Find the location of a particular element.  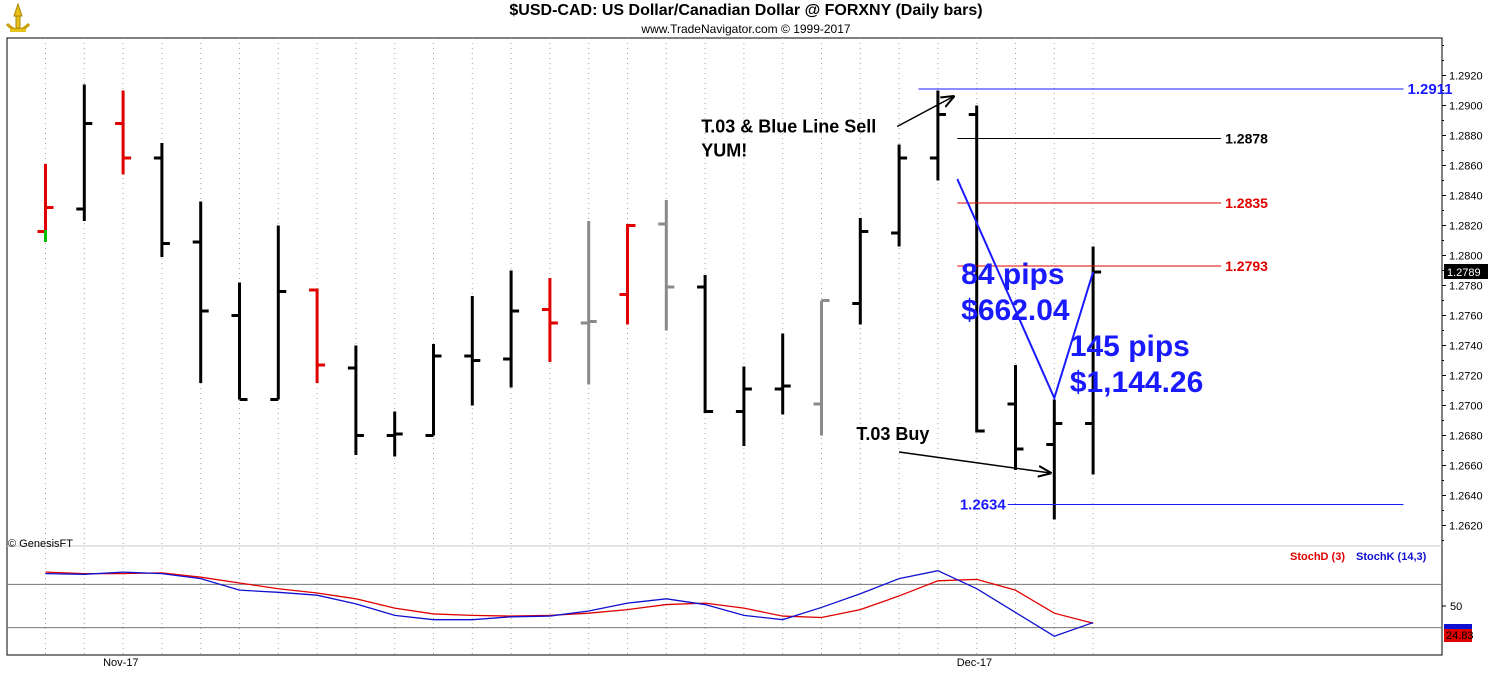

y-axis-ticks is located at coordinates (1444, 293).